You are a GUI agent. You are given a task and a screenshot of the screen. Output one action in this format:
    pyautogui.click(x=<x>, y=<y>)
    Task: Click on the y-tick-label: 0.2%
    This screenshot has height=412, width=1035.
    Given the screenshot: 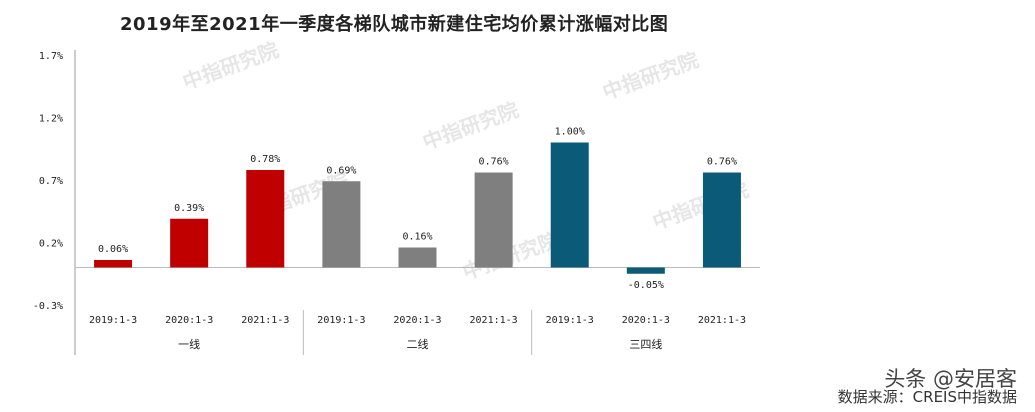 What is the action you would take?
    pyautogui.click(x=51, y=244)
    